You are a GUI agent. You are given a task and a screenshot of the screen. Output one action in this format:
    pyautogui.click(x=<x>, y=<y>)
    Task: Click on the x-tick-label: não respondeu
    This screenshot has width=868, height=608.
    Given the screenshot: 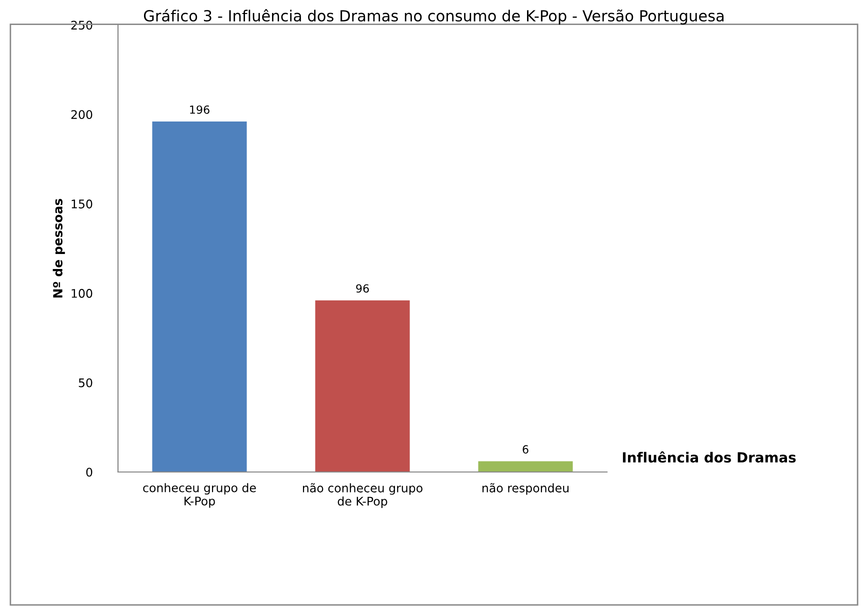 What is the action you would take?
    pyautogui.click(x=525, y=489)
    